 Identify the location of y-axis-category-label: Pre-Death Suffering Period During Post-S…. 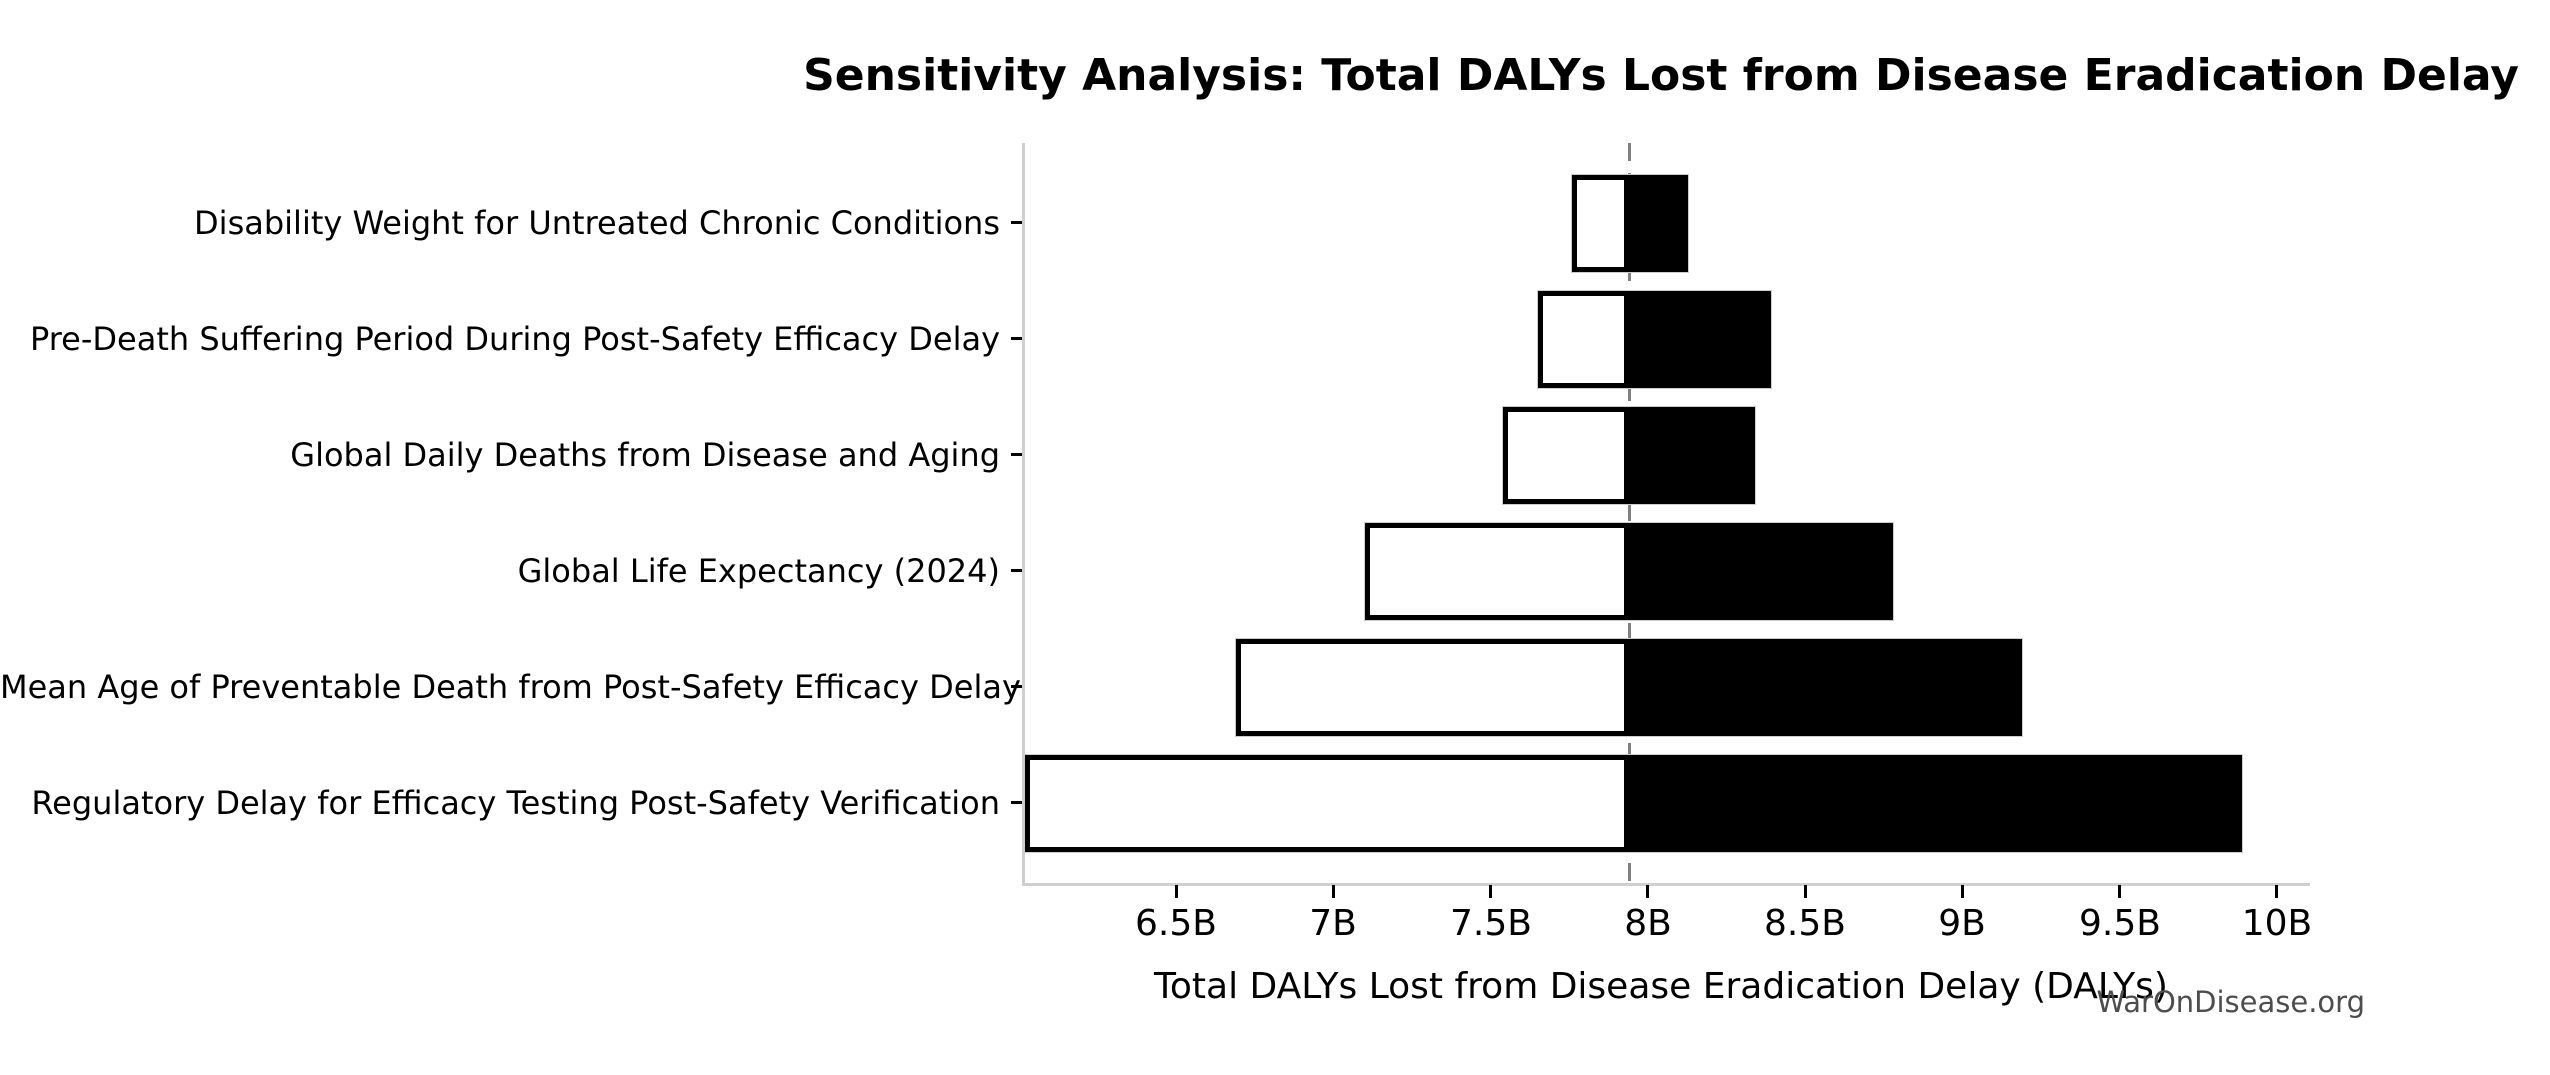
(514, 339).